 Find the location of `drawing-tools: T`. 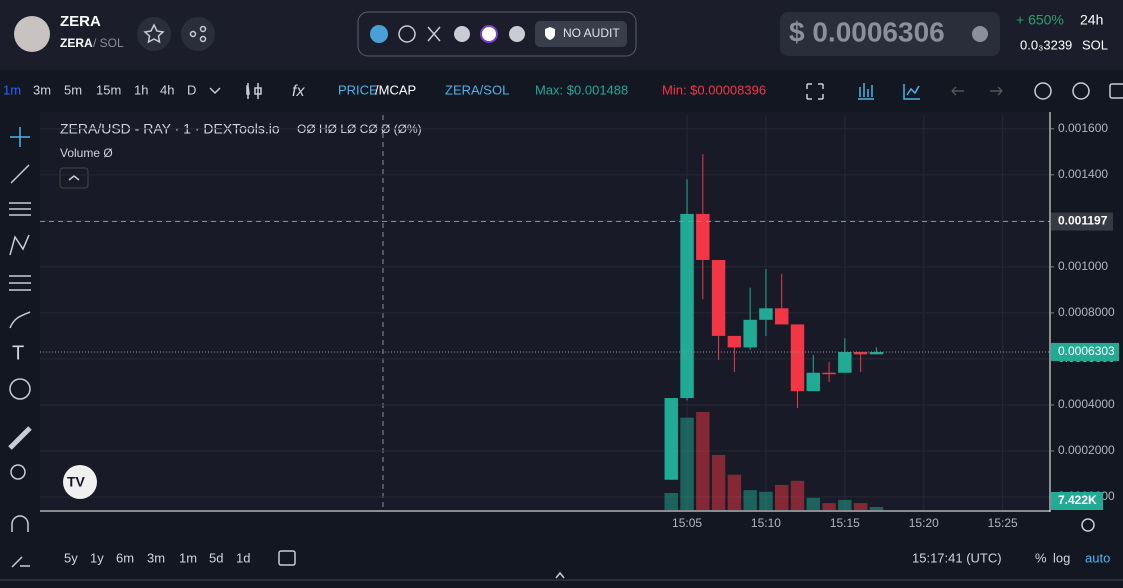

drawing-tools: T is located at coordinates (20, 347).